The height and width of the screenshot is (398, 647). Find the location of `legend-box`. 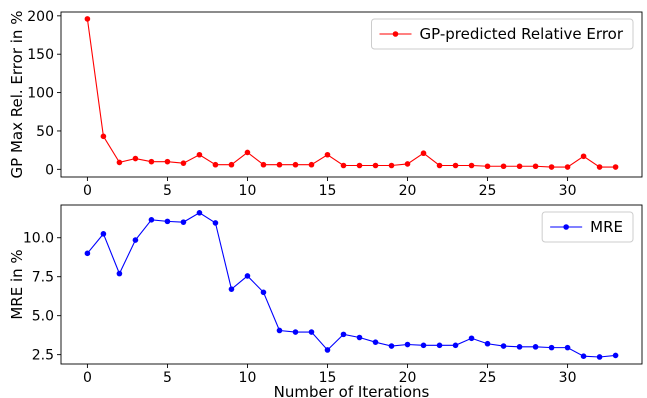

legend-box is located at coordinates (502, 34).